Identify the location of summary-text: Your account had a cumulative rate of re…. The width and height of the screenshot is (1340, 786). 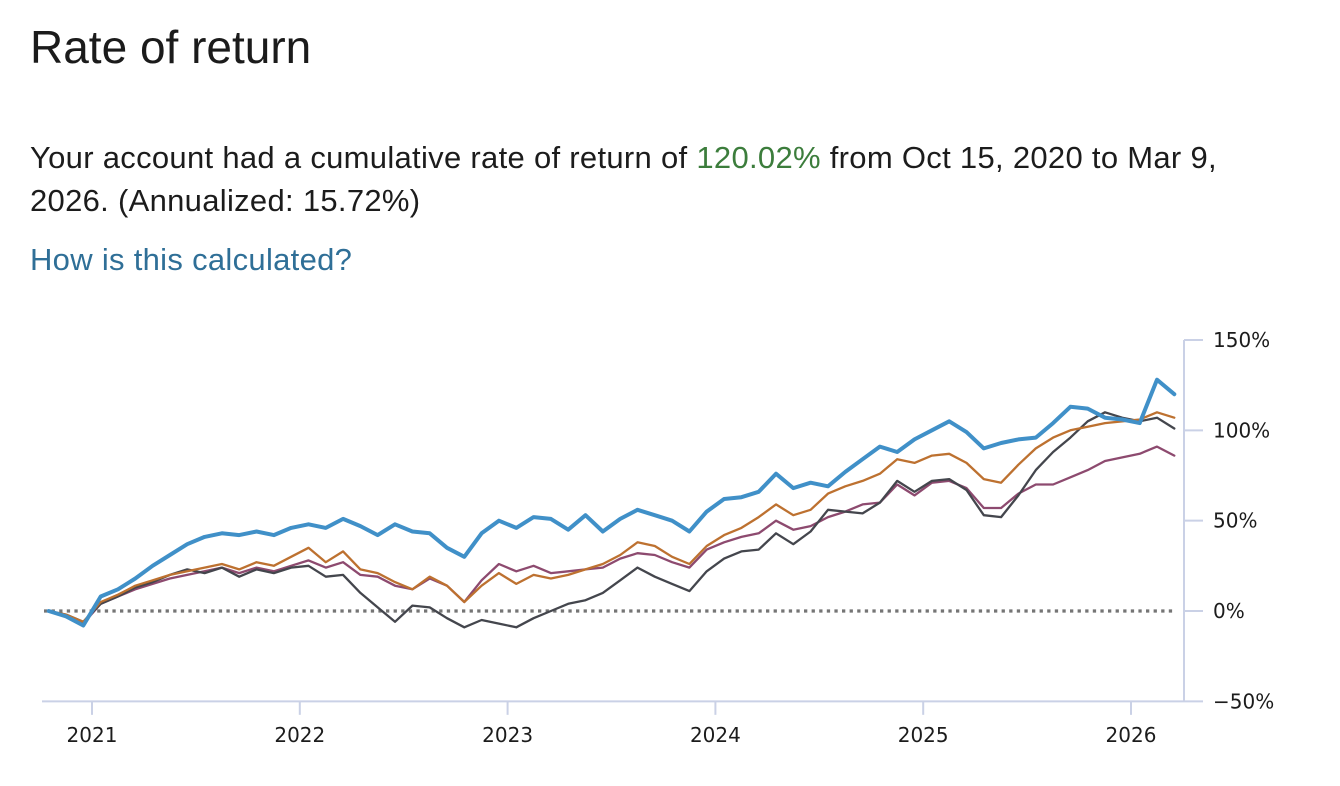
(675, 179).